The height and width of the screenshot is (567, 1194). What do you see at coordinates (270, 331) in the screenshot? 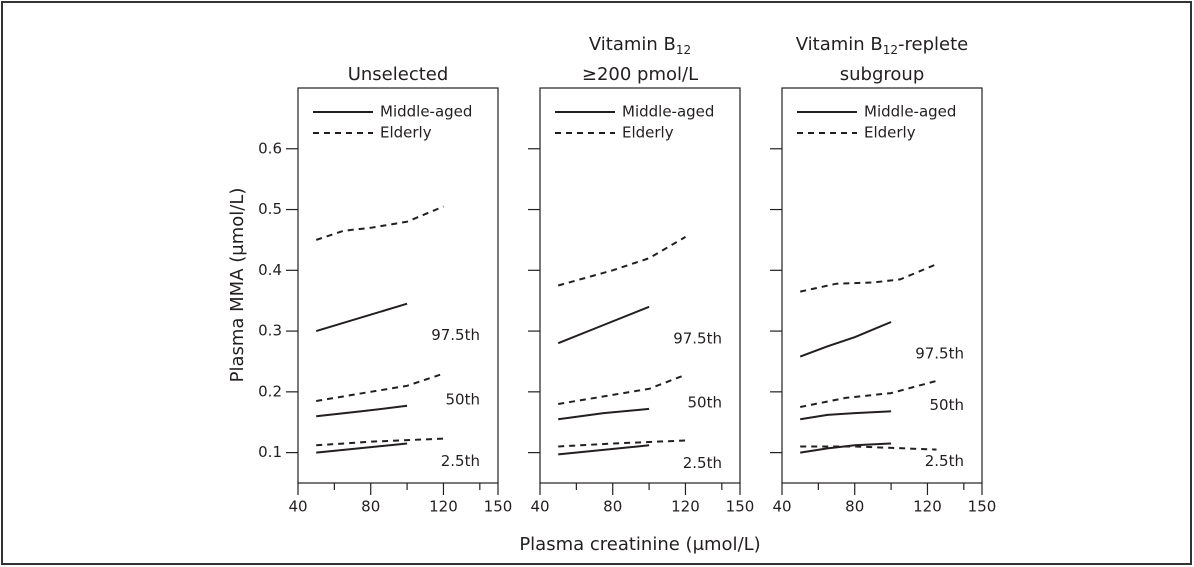
I see `y-tick-label: 0.3` at bounding box center [270, 331].